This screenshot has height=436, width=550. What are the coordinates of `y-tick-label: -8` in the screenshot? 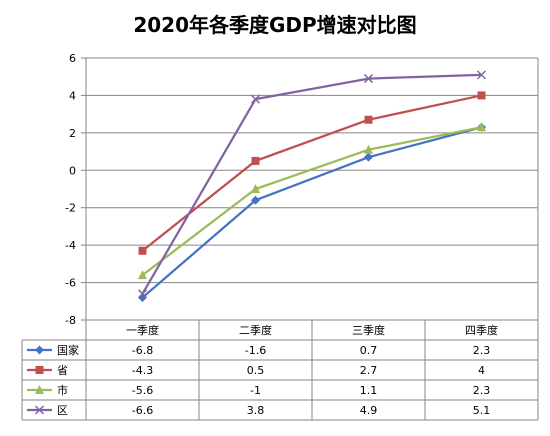 It's located at (70, 320).